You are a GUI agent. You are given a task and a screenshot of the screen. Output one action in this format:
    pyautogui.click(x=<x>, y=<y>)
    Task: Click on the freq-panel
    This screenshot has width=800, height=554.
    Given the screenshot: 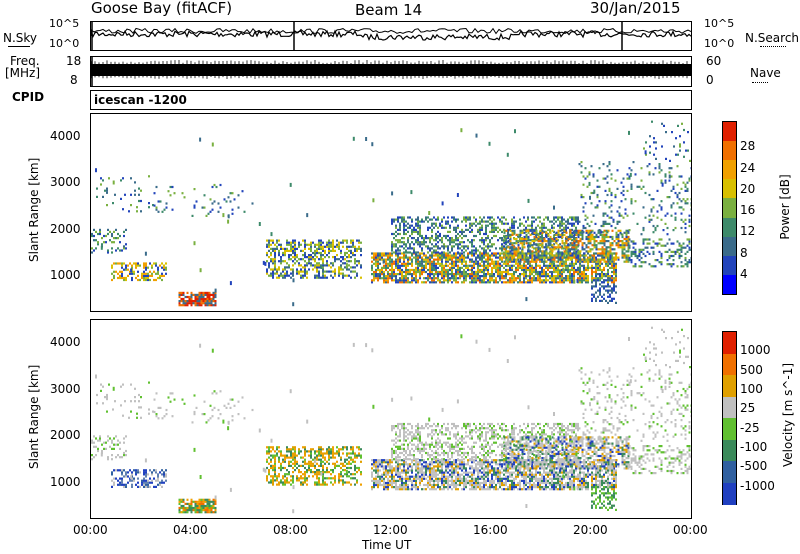 What is the action you would take?
    pyautogui.click(x=391, y=71)
    